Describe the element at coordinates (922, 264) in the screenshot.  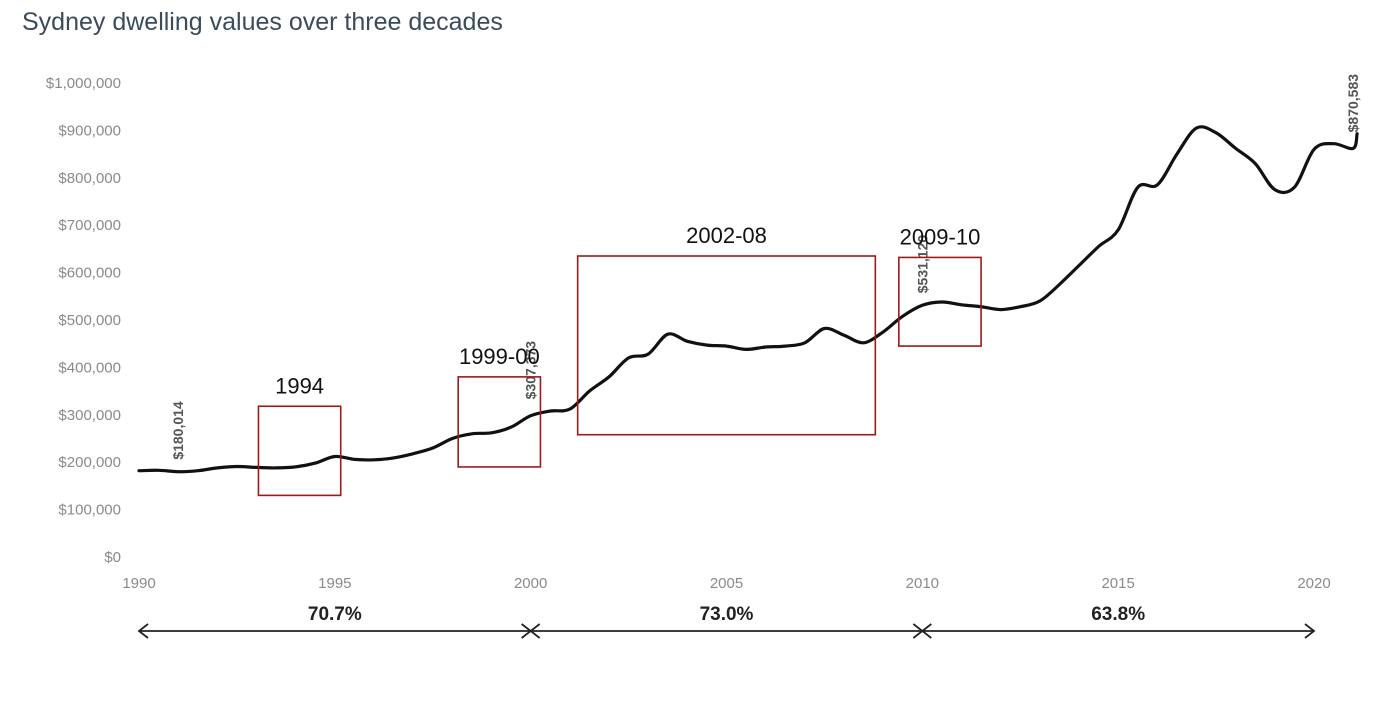
I see `value-annotation: $531,120` at that location.